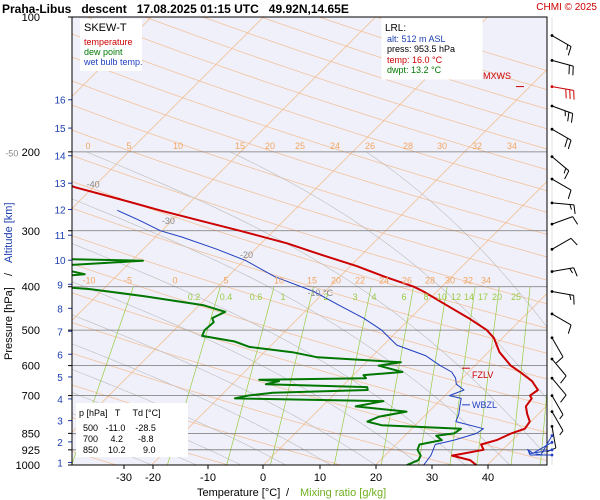 The image size is (600, 500). What do you see at coordinates (325, 297) in the screenshot?
I see `mixing-ratio-label: 2` at bounding box center [325, 297].